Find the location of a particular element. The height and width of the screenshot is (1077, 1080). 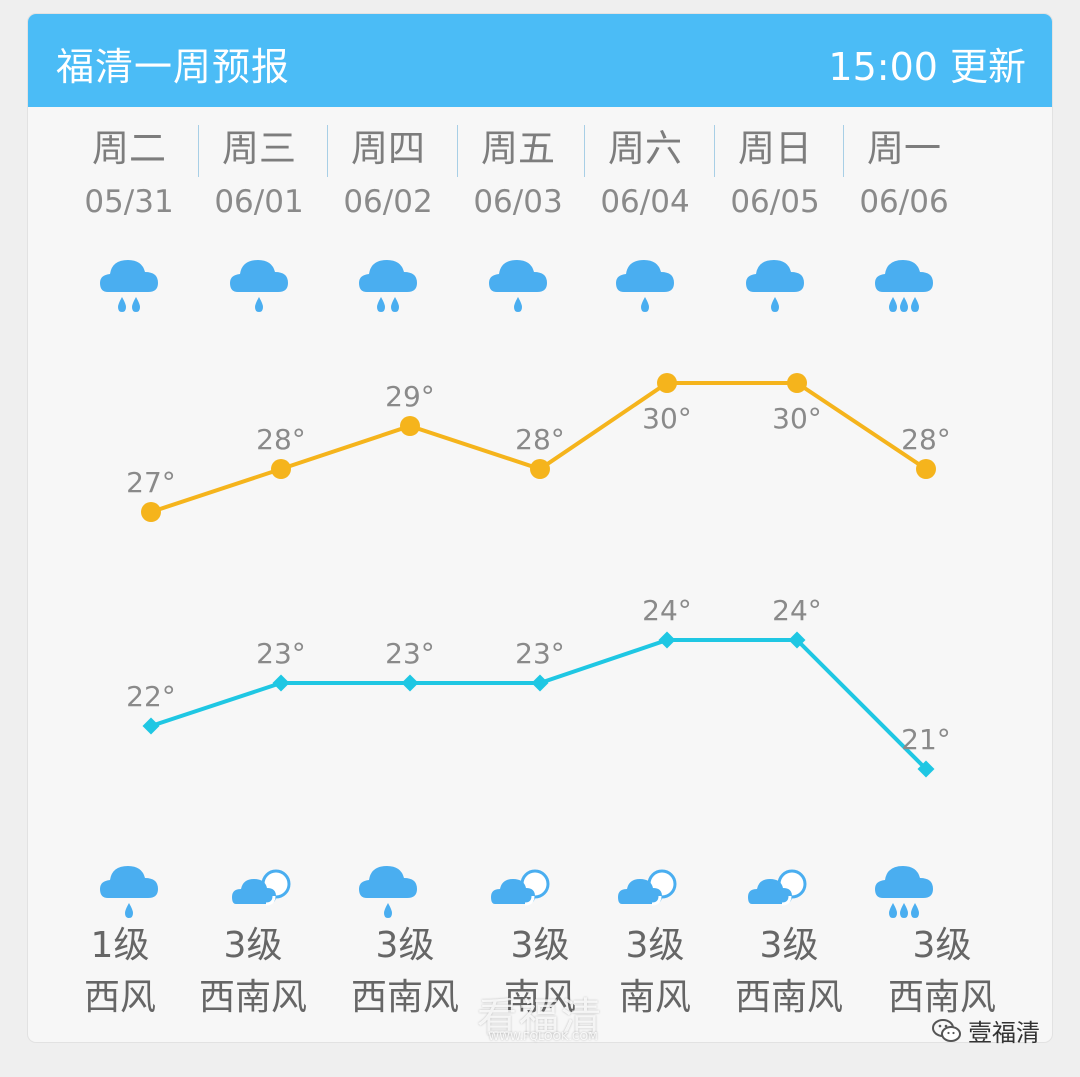

day-column: 周三 06/01 is located at coordinates (259, 172).